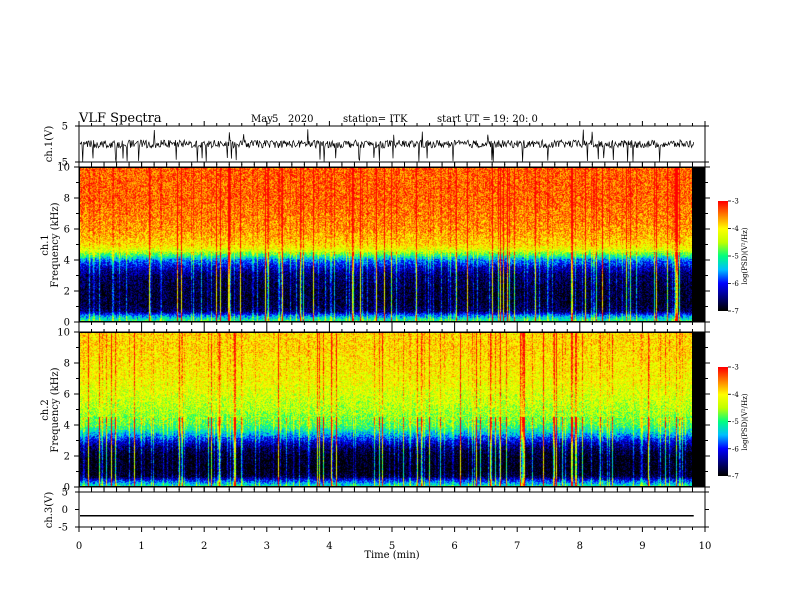 This screenshot has width=792, height=612. What do you see at coordinates (735, 395) in the screenshot?
I see `ch2-colorbar-tick-label: -4` at bounding box center [735, 395].